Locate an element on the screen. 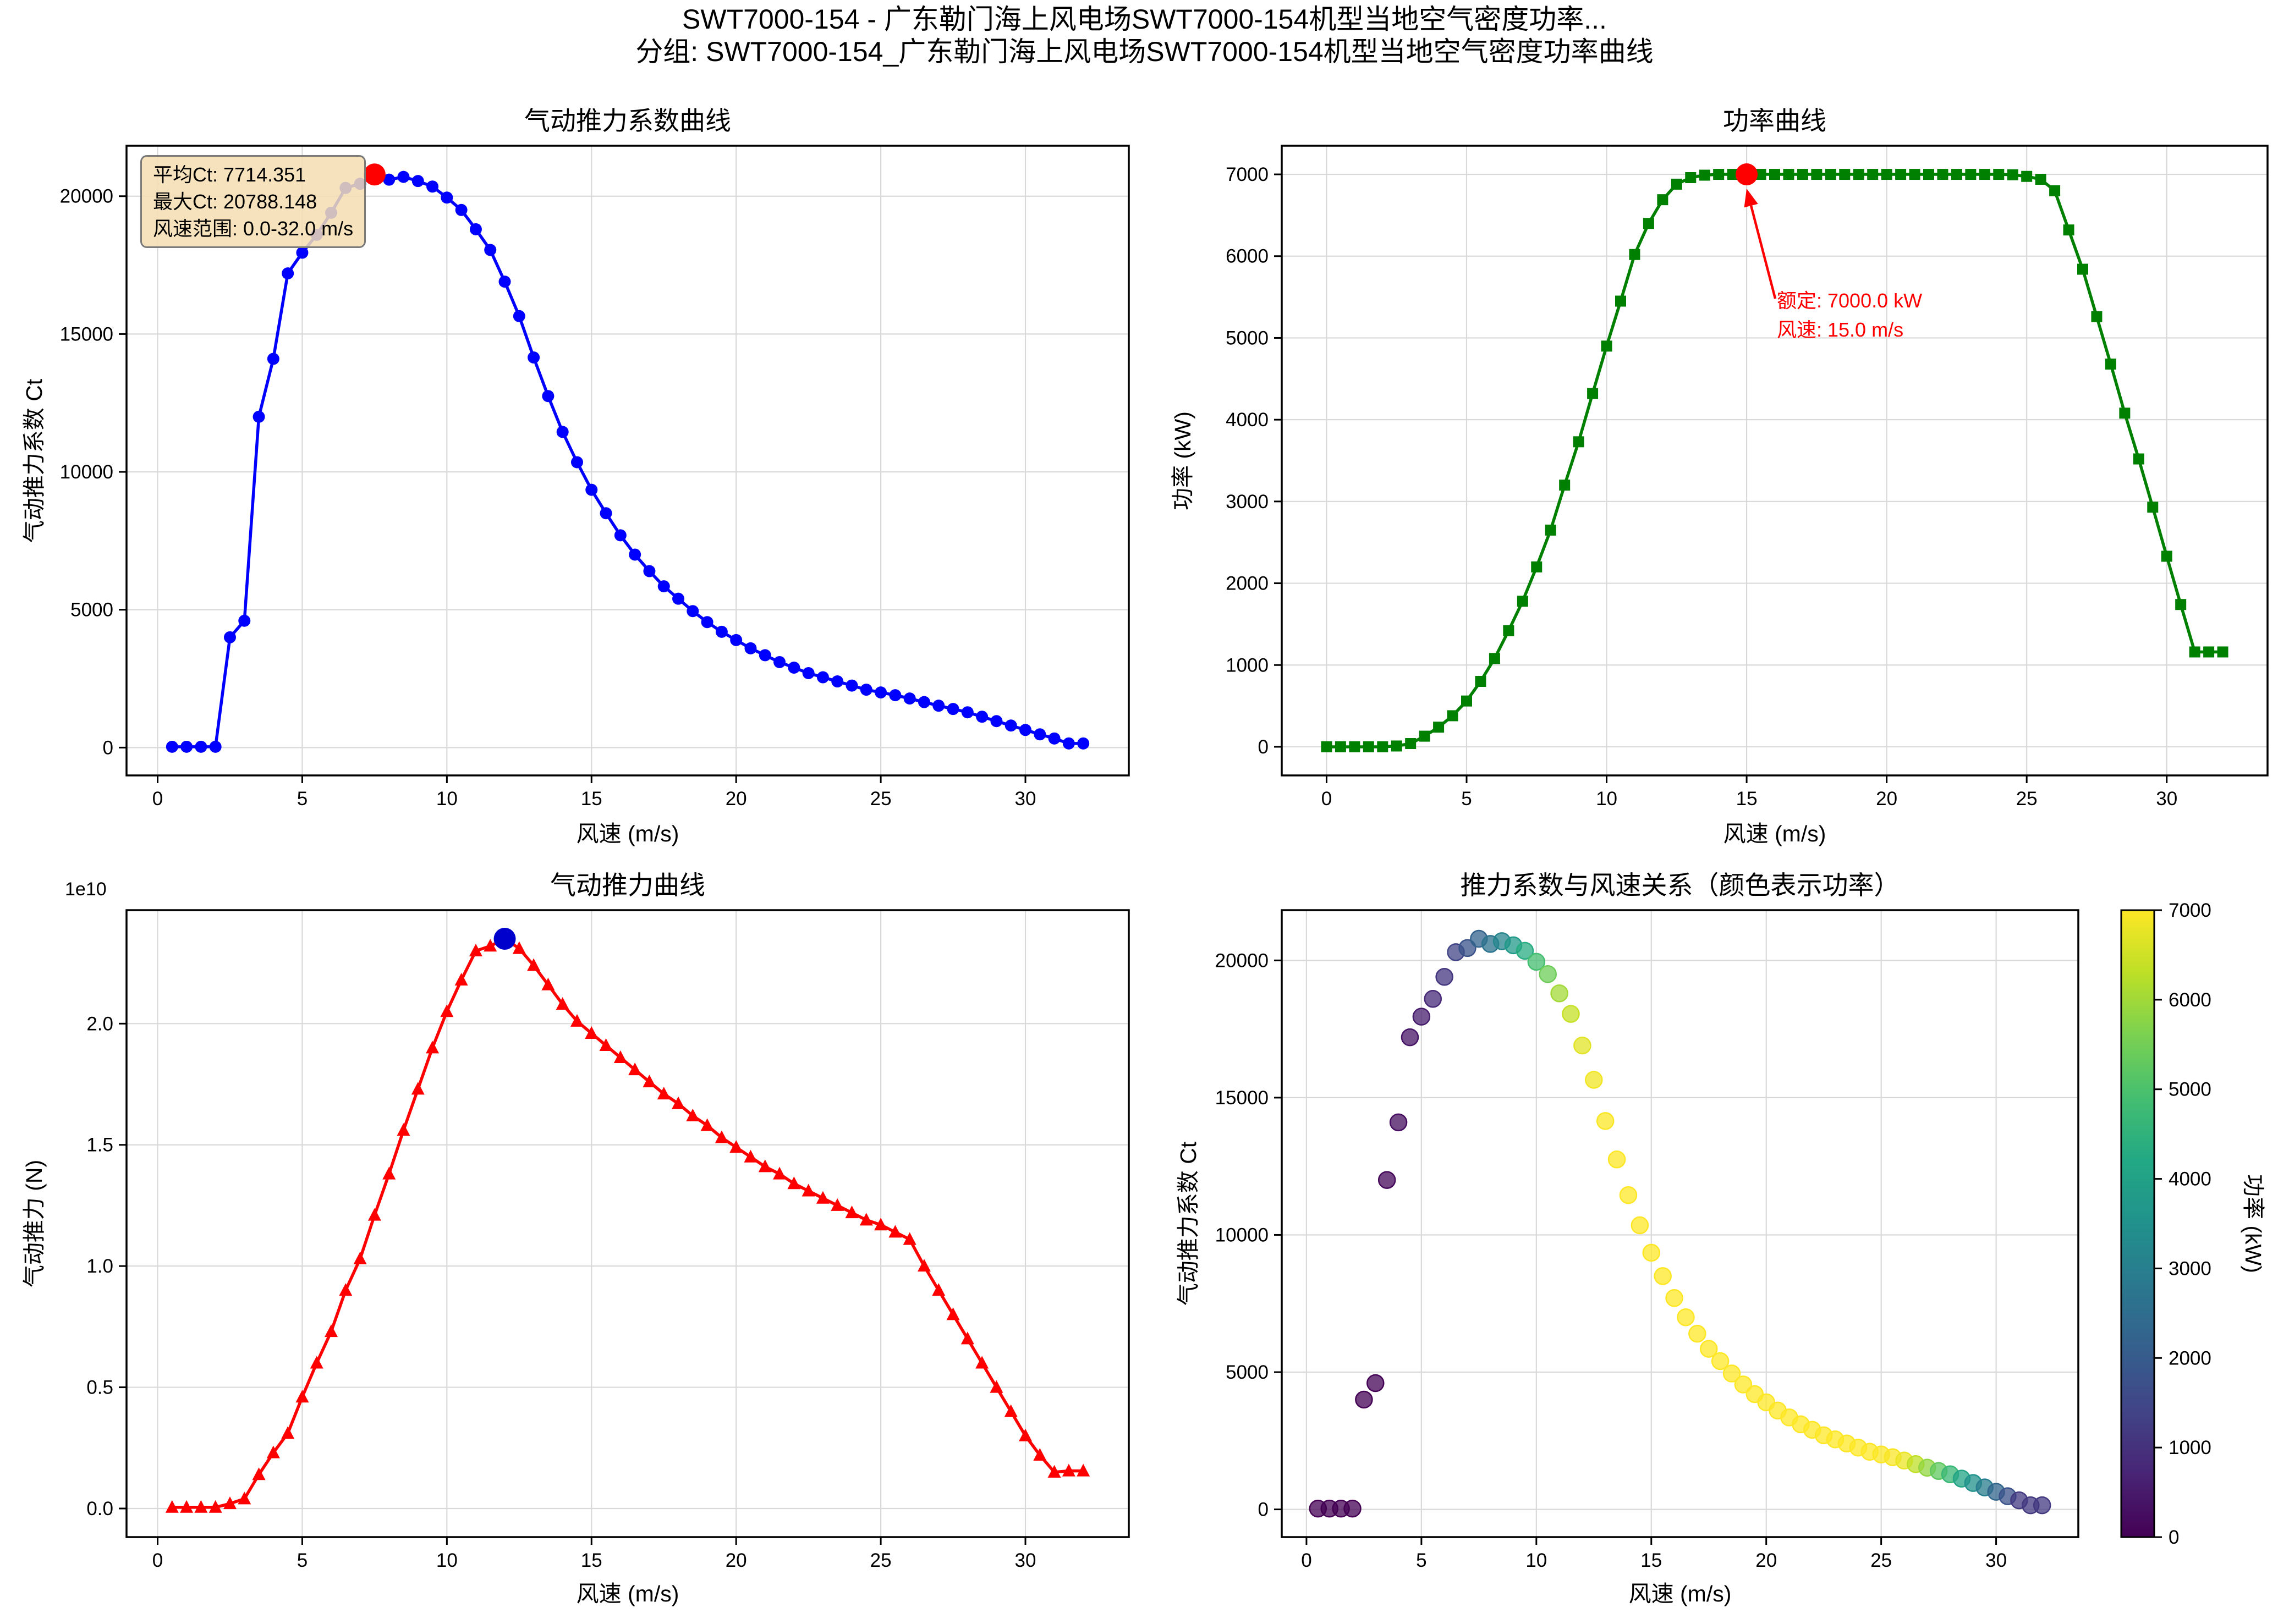 The image size is (2289, 1624). series-ct-vs-wind-scatter is located at coordinates (1680, 1223).